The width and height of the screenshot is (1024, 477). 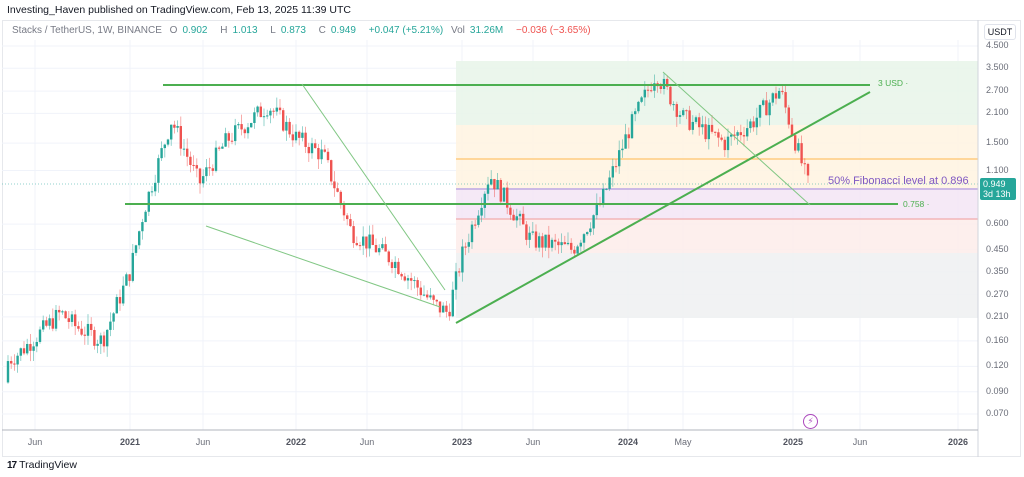 I want to click on price-tick: 0.600, so click(x=997, y=223).